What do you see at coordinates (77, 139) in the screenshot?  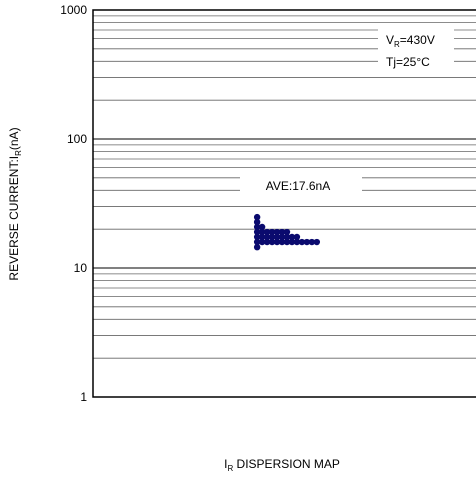 I see `y-tick-label: 100` at bounding box center [77, 139].